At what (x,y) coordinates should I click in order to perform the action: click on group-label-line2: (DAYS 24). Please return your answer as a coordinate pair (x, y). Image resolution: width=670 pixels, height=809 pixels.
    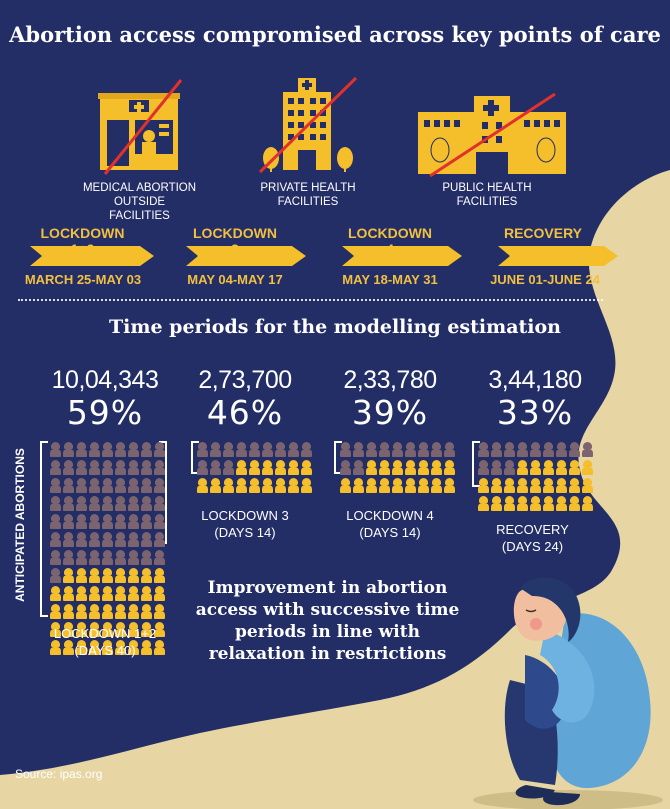
    Looking at the image, I should click on (532, 546).